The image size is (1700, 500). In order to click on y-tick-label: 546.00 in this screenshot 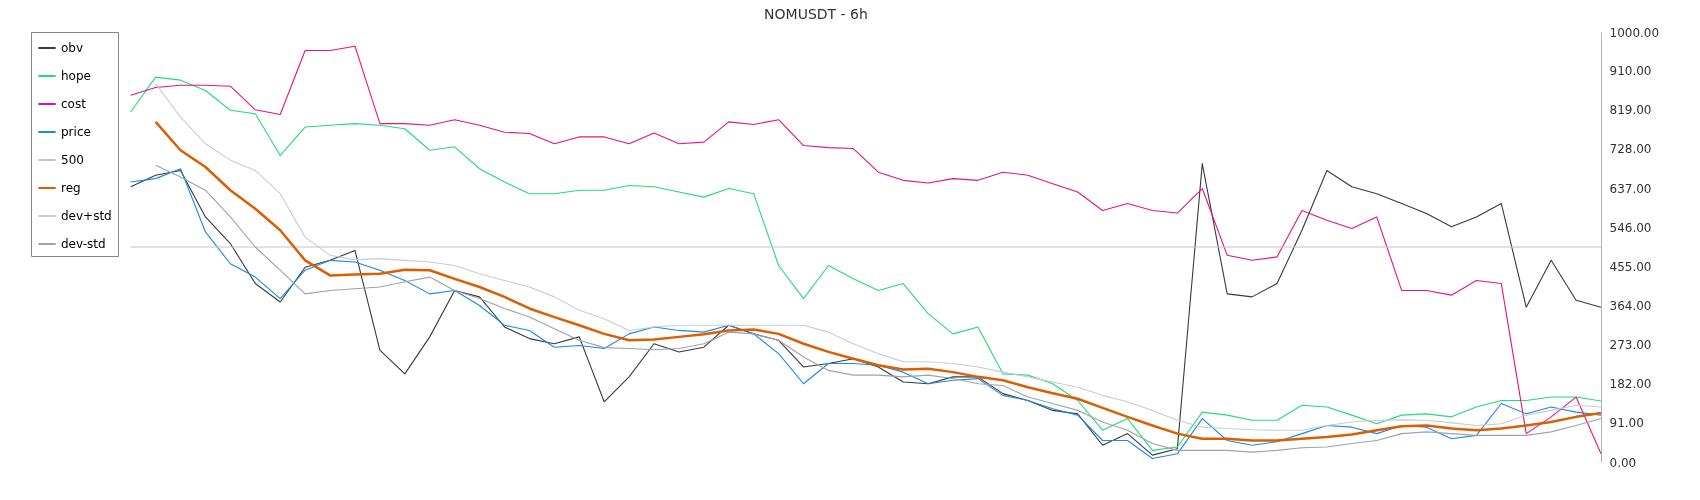, I will do `click(1630, 227)`.